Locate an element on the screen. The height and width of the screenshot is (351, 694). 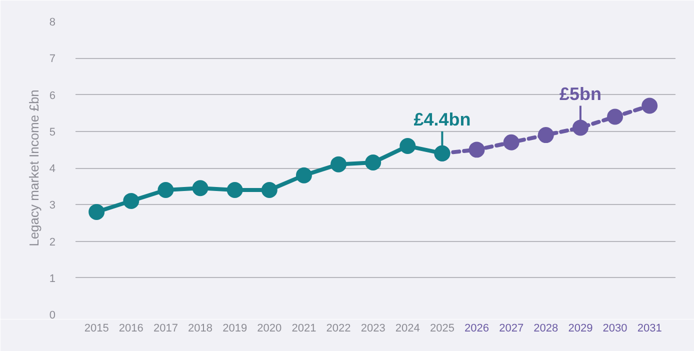
x-tick-label: 2015 is located at coordinates (96, 328).